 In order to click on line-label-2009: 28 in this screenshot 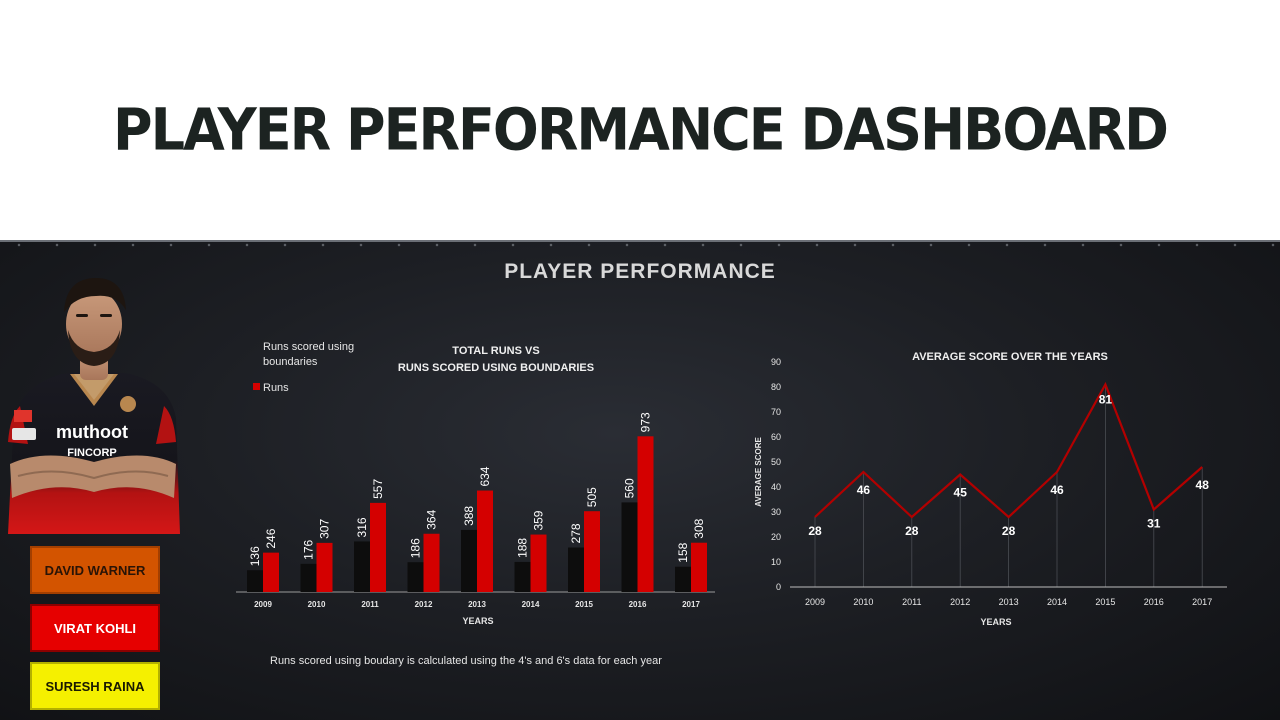, I will do `click(815, 531)`.